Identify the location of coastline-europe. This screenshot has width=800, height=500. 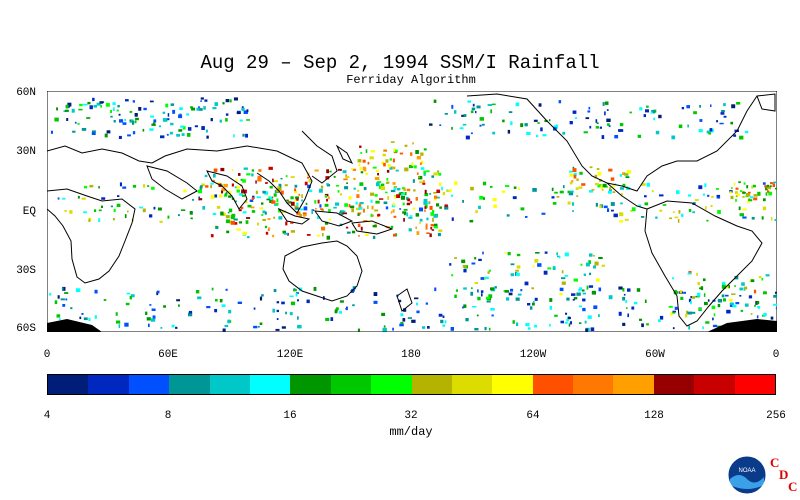
(147, 154).